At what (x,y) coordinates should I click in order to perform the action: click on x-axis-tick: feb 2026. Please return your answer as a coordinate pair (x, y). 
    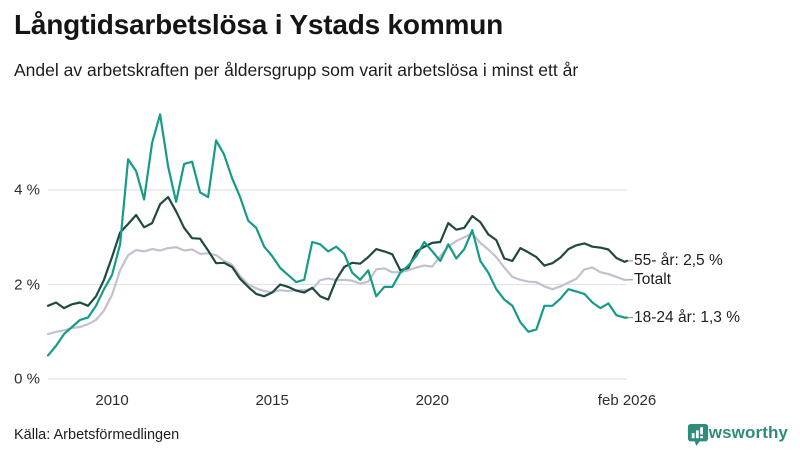
    Looking at the image, I should click on (627, 400).